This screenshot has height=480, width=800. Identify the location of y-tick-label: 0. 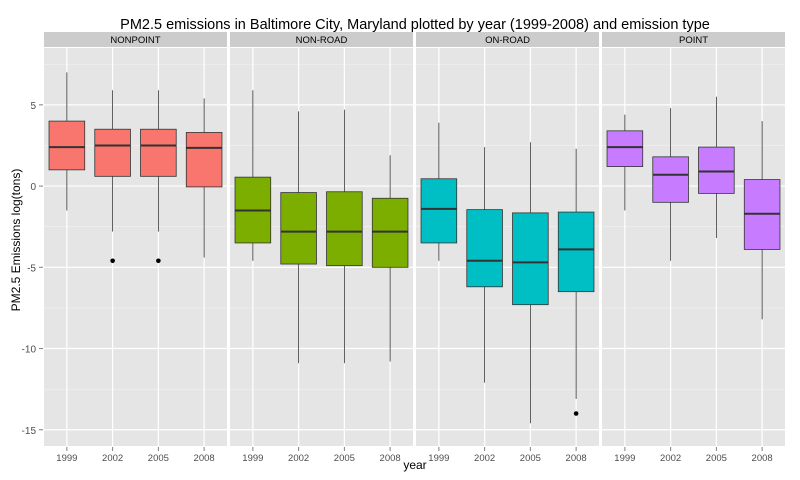
(33, 187).